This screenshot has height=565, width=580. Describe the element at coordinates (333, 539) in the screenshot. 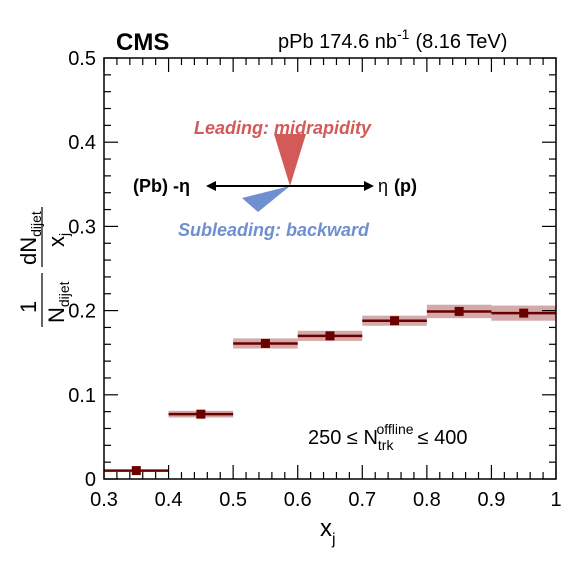

I see `x-title-sub: j` at that location.